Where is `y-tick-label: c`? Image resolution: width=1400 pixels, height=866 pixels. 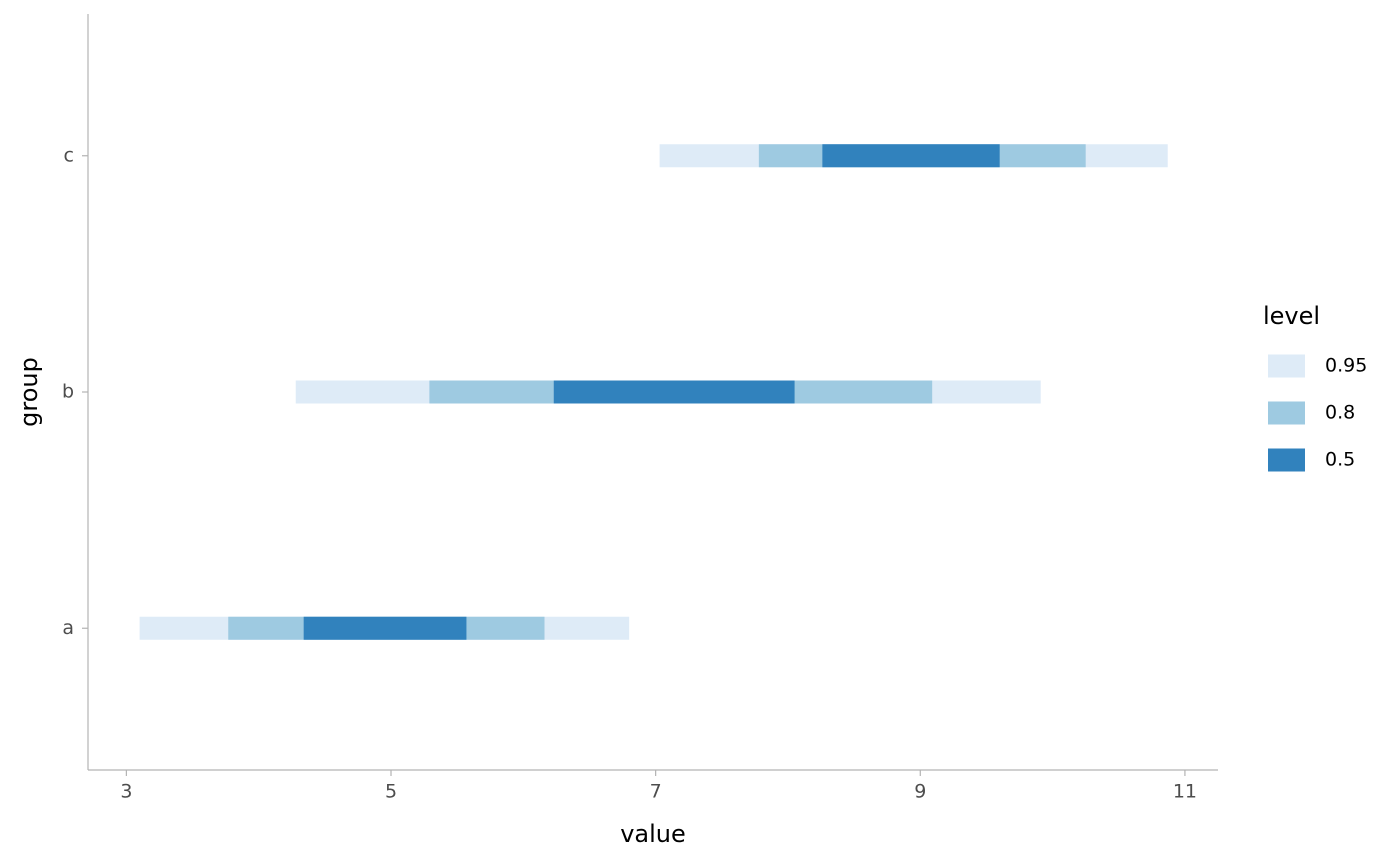
y-tick-label: c is located at coordinates (69, 155).